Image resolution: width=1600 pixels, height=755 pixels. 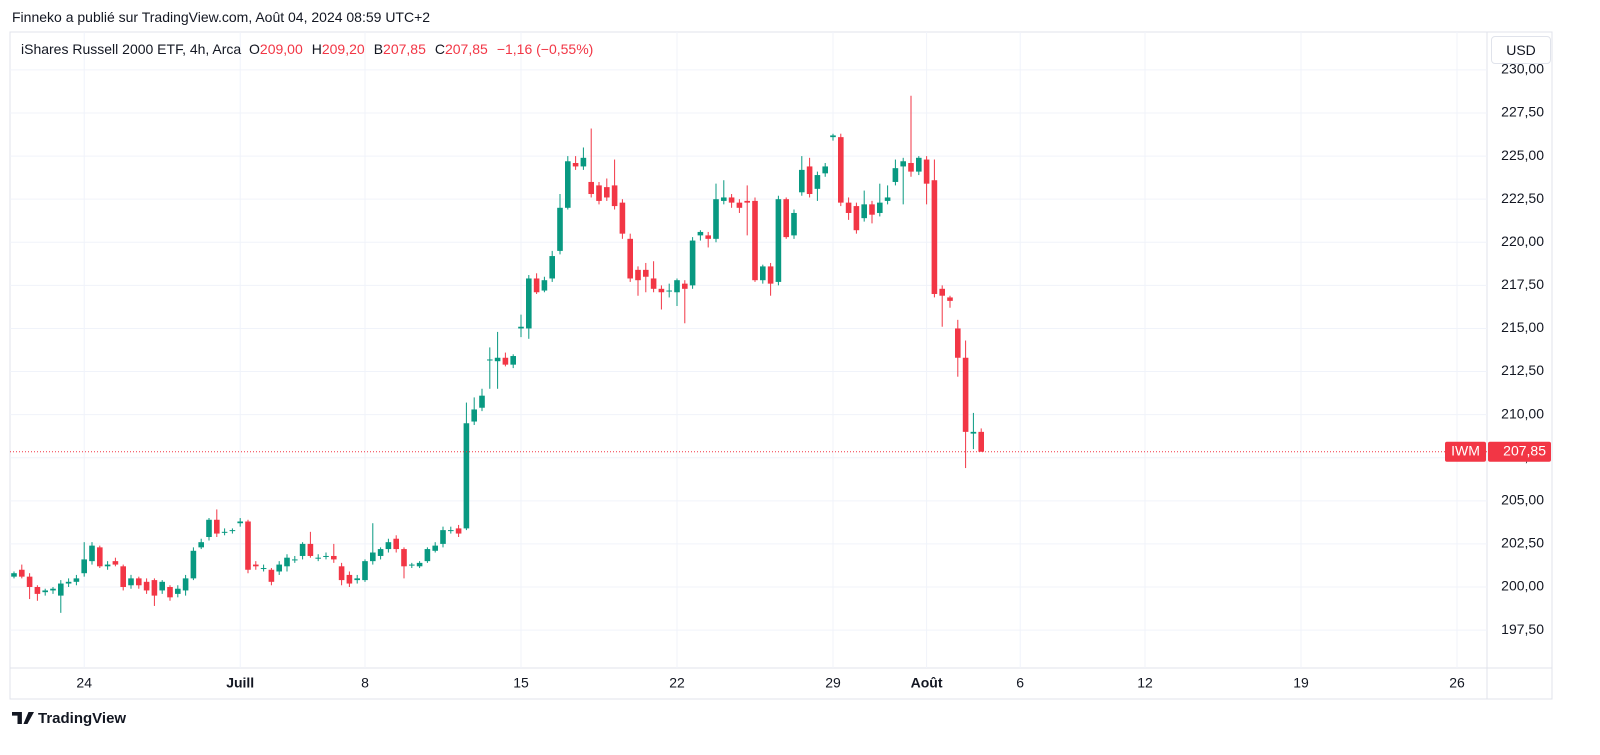 I want to click on price-tag-label: 207,85, so click(x=1524, y=450).